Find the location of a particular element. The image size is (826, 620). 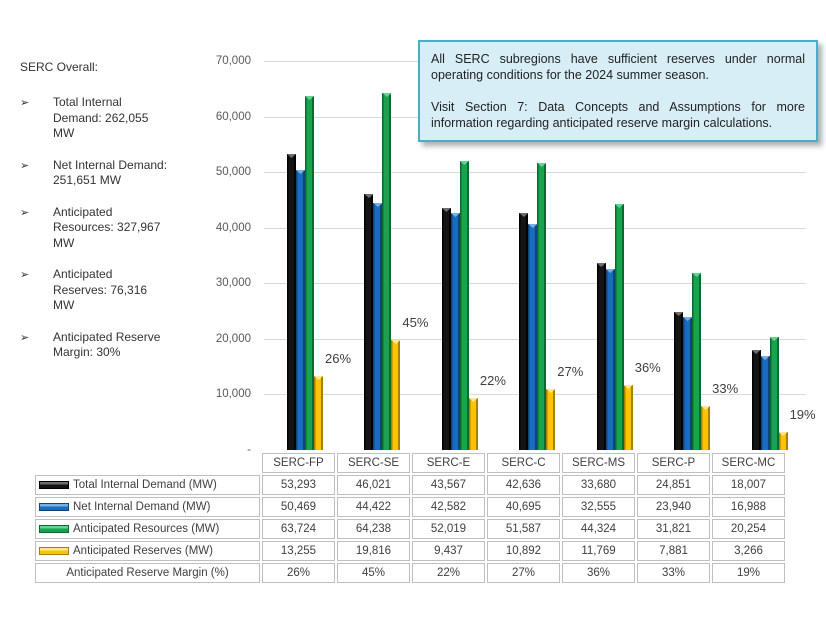

sidebar-title: SERC Overall: is located at coordinates (59, 67).